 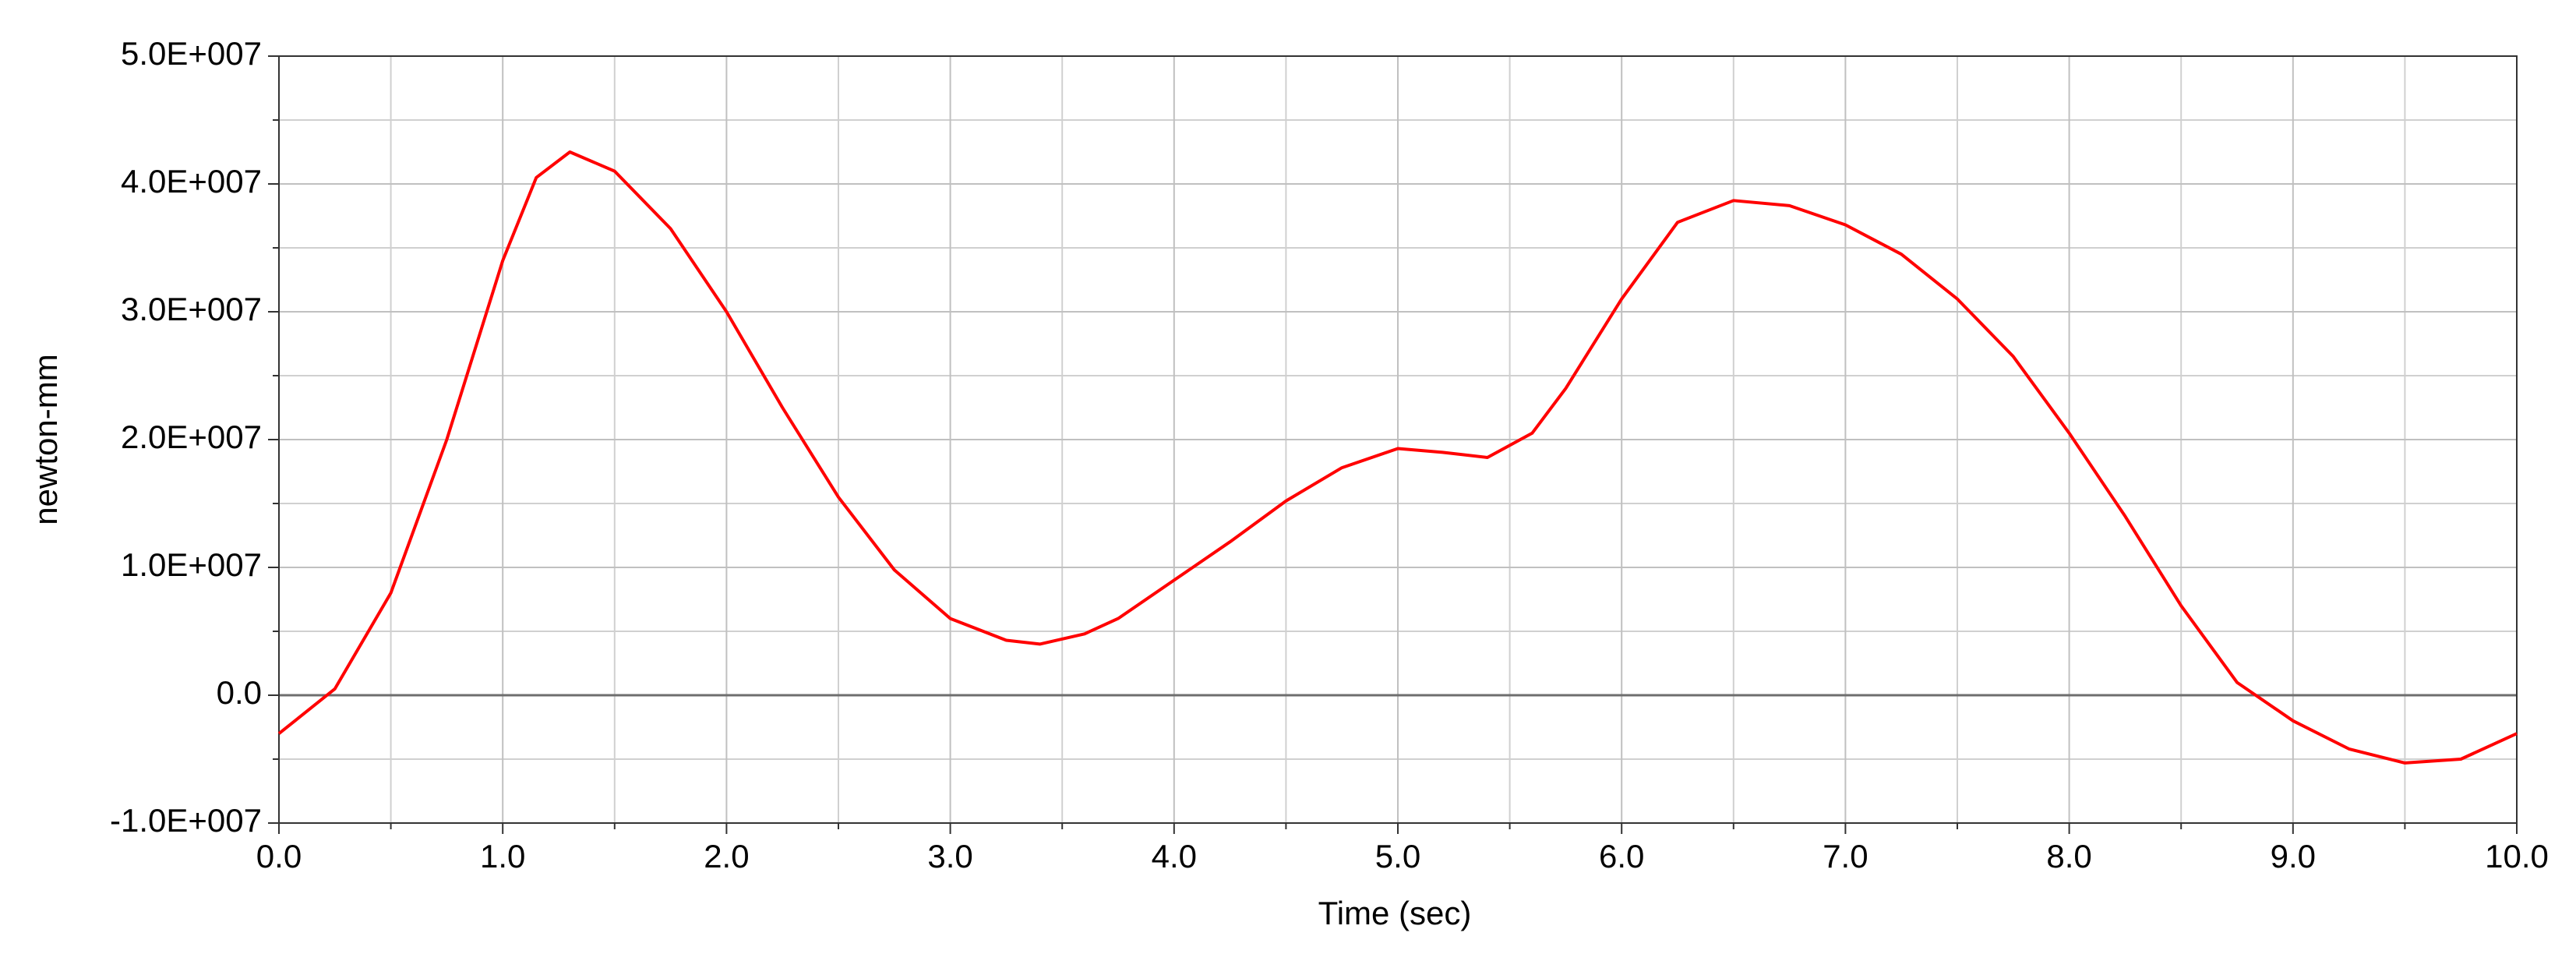 What do you see at coordinates (191, 564) in the screenshot?
I see `y-tick-label: 1.0E+007` at bounding box center [191, 564].